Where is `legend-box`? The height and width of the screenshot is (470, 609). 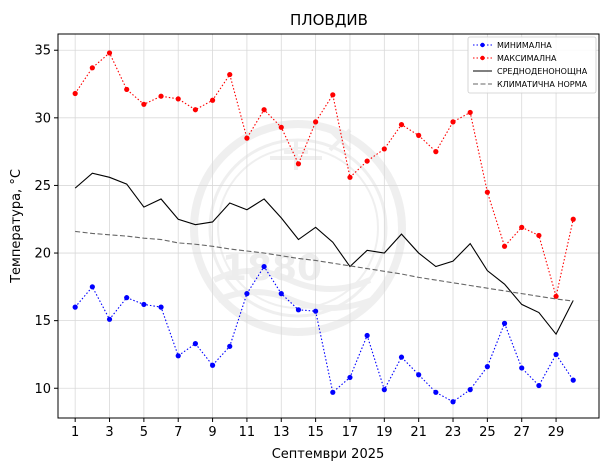
legend-box is located at coordinates (532, 65).